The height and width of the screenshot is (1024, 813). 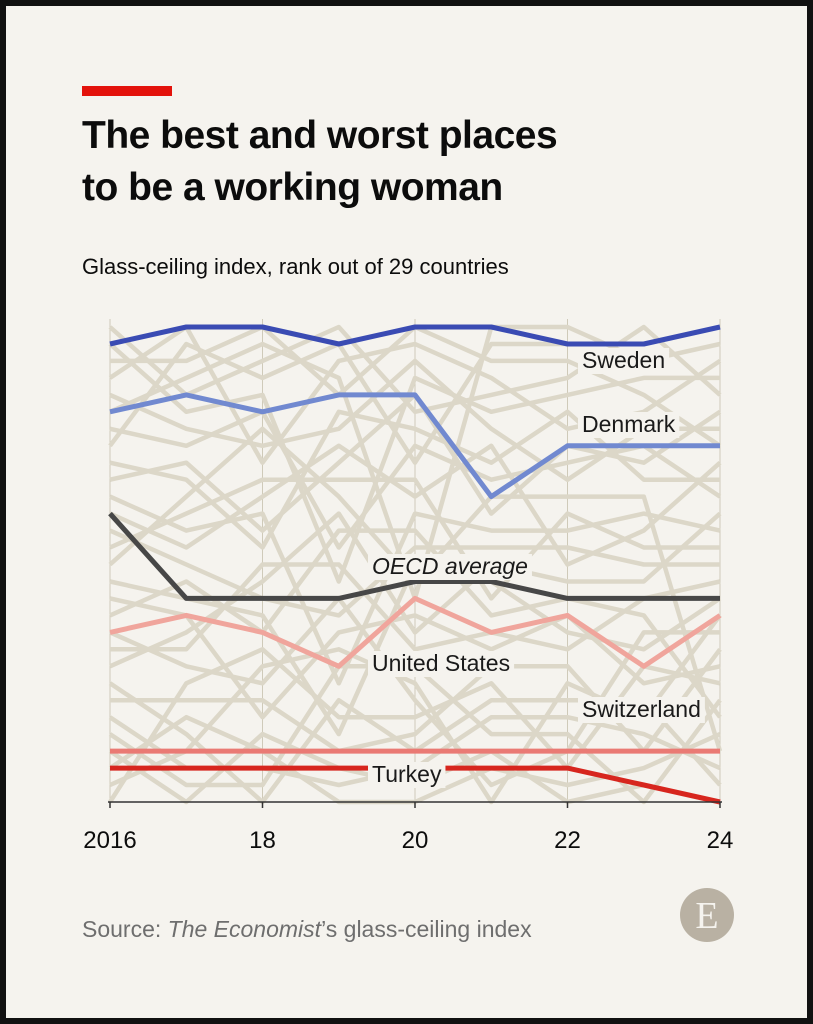 I want to click on series-label-backing-turkey, so click(x=407, y=775).